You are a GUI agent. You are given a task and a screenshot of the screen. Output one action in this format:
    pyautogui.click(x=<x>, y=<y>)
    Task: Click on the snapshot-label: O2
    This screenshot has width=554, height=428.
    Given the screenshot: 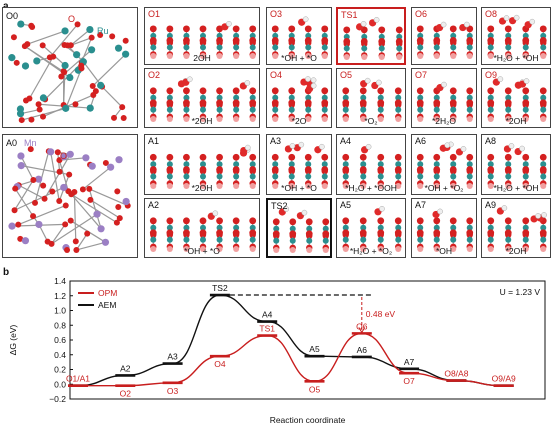 What is the action you would take?
    pyautogui.click(x=154, y=75)
    